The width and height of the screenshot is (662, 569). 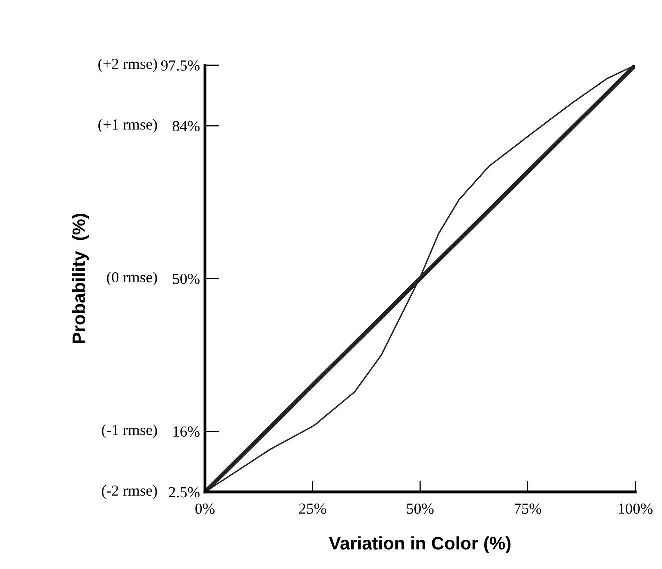 What do you see at coordinates (128, 65) in the screenshot?
I see `text: (+2 rmse)` at bounding box center [128, 65].